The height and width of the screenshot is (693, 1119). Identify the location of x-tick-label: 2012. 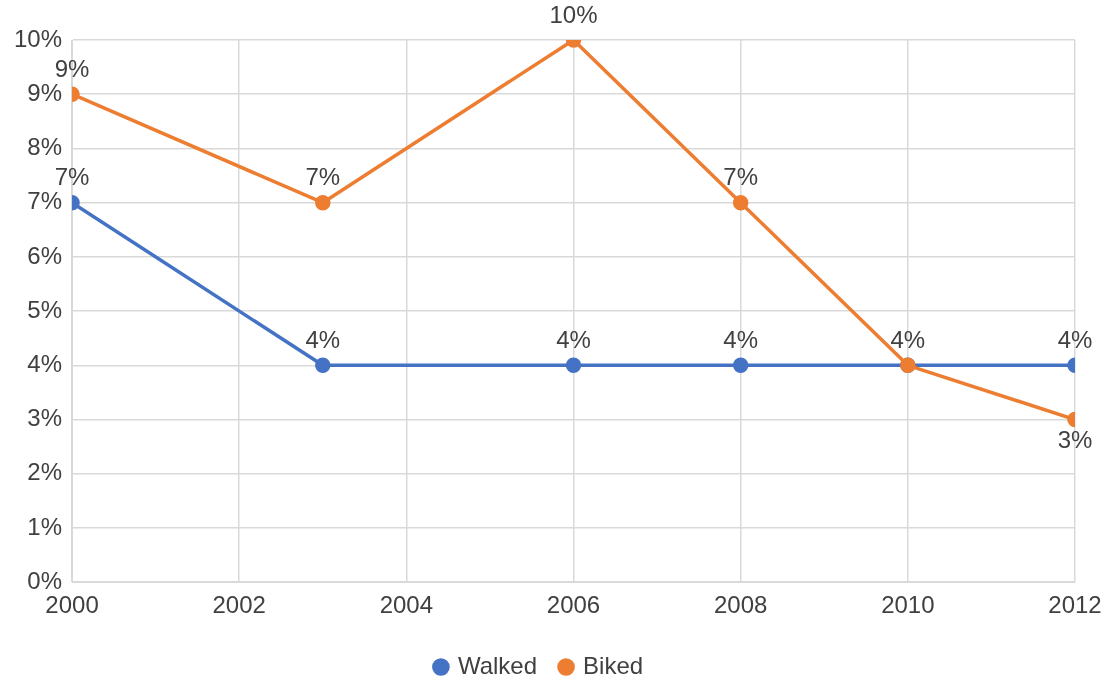
(1075, 605).